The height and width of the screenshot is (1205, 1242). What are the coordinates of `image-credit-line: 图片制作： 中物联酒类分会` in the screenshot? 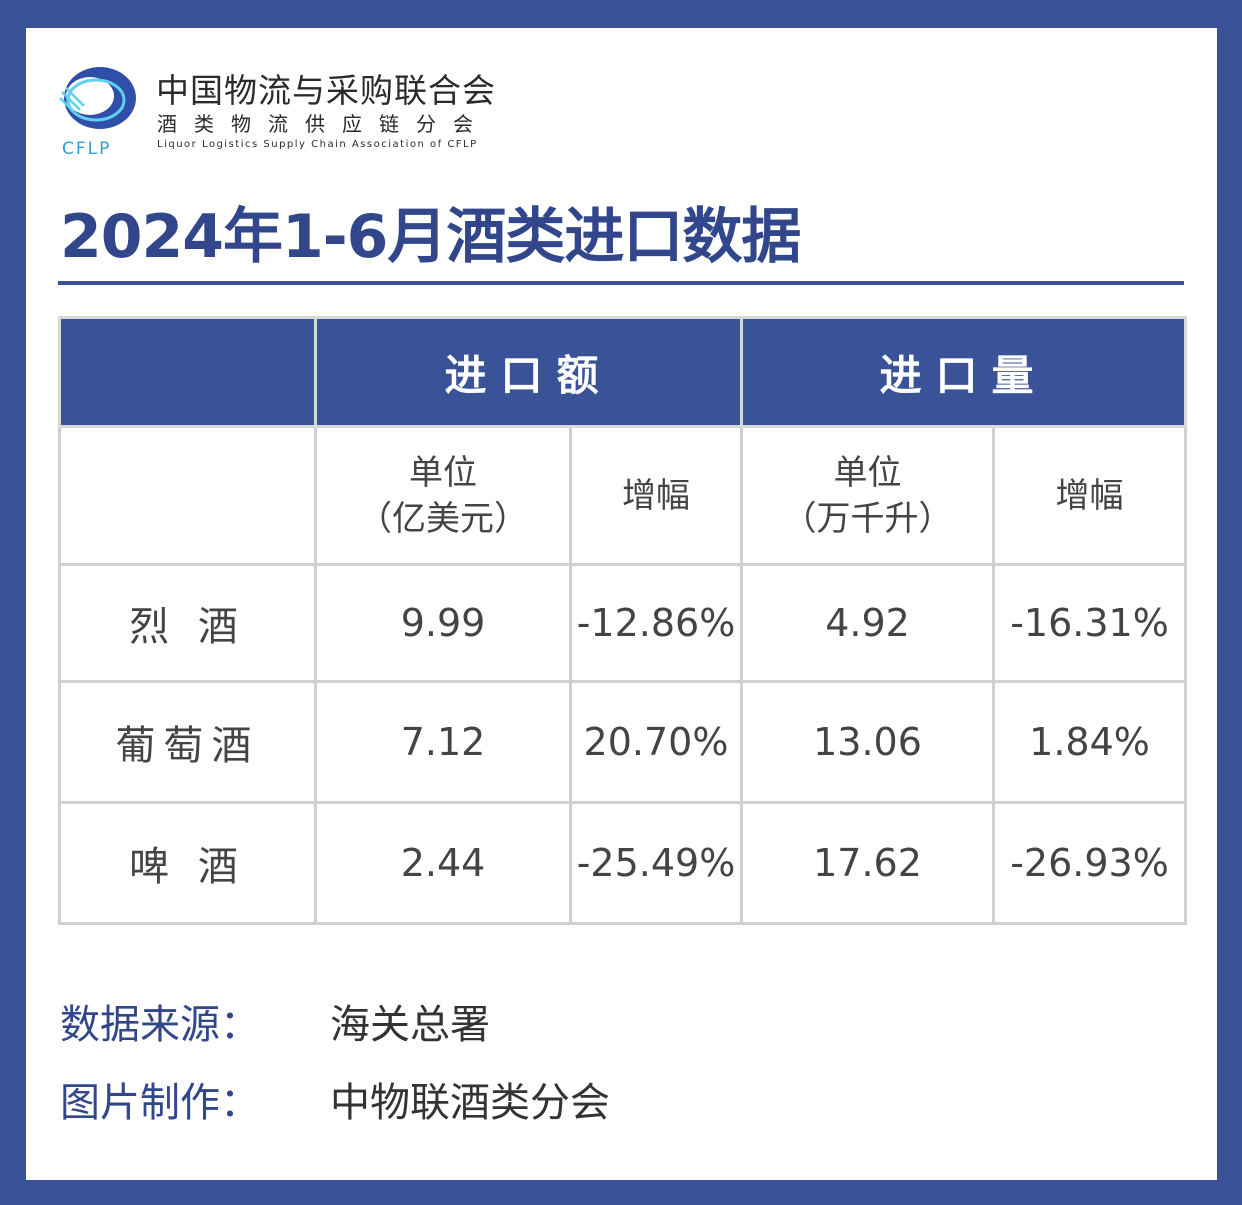 It's located at (335, 1099).